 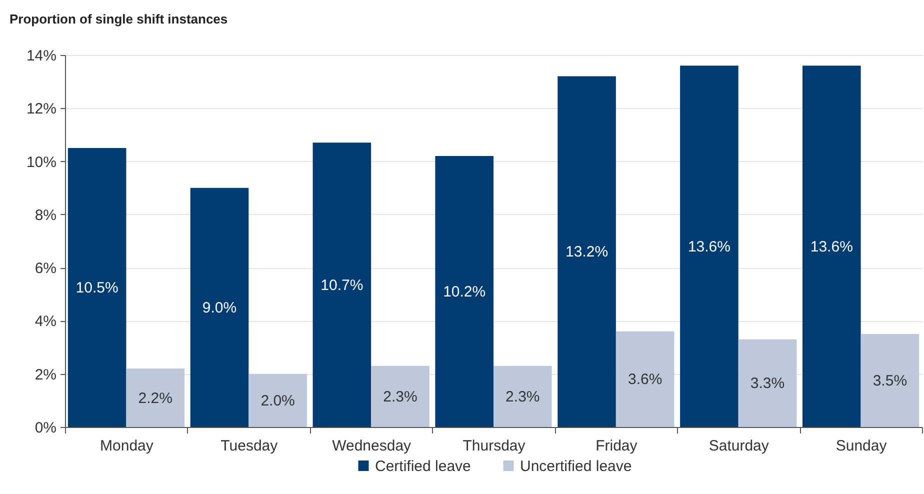 I want to click on data-label: 10.5%, so click(x=97, y=288).